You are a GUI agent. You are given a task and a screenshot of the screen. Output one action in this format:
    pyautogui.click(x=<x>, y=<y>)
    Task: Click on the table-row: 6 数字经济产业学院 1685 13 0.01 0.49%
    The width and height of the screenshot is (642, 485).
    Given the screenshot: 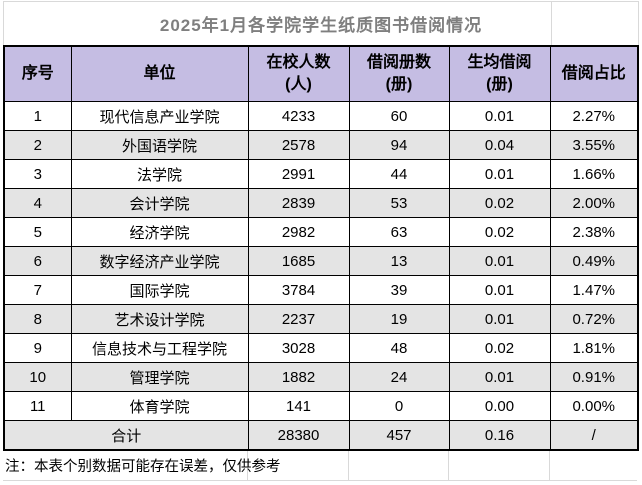 What is the action you would take?
    pyautogui.click(x=321, y=261)
    